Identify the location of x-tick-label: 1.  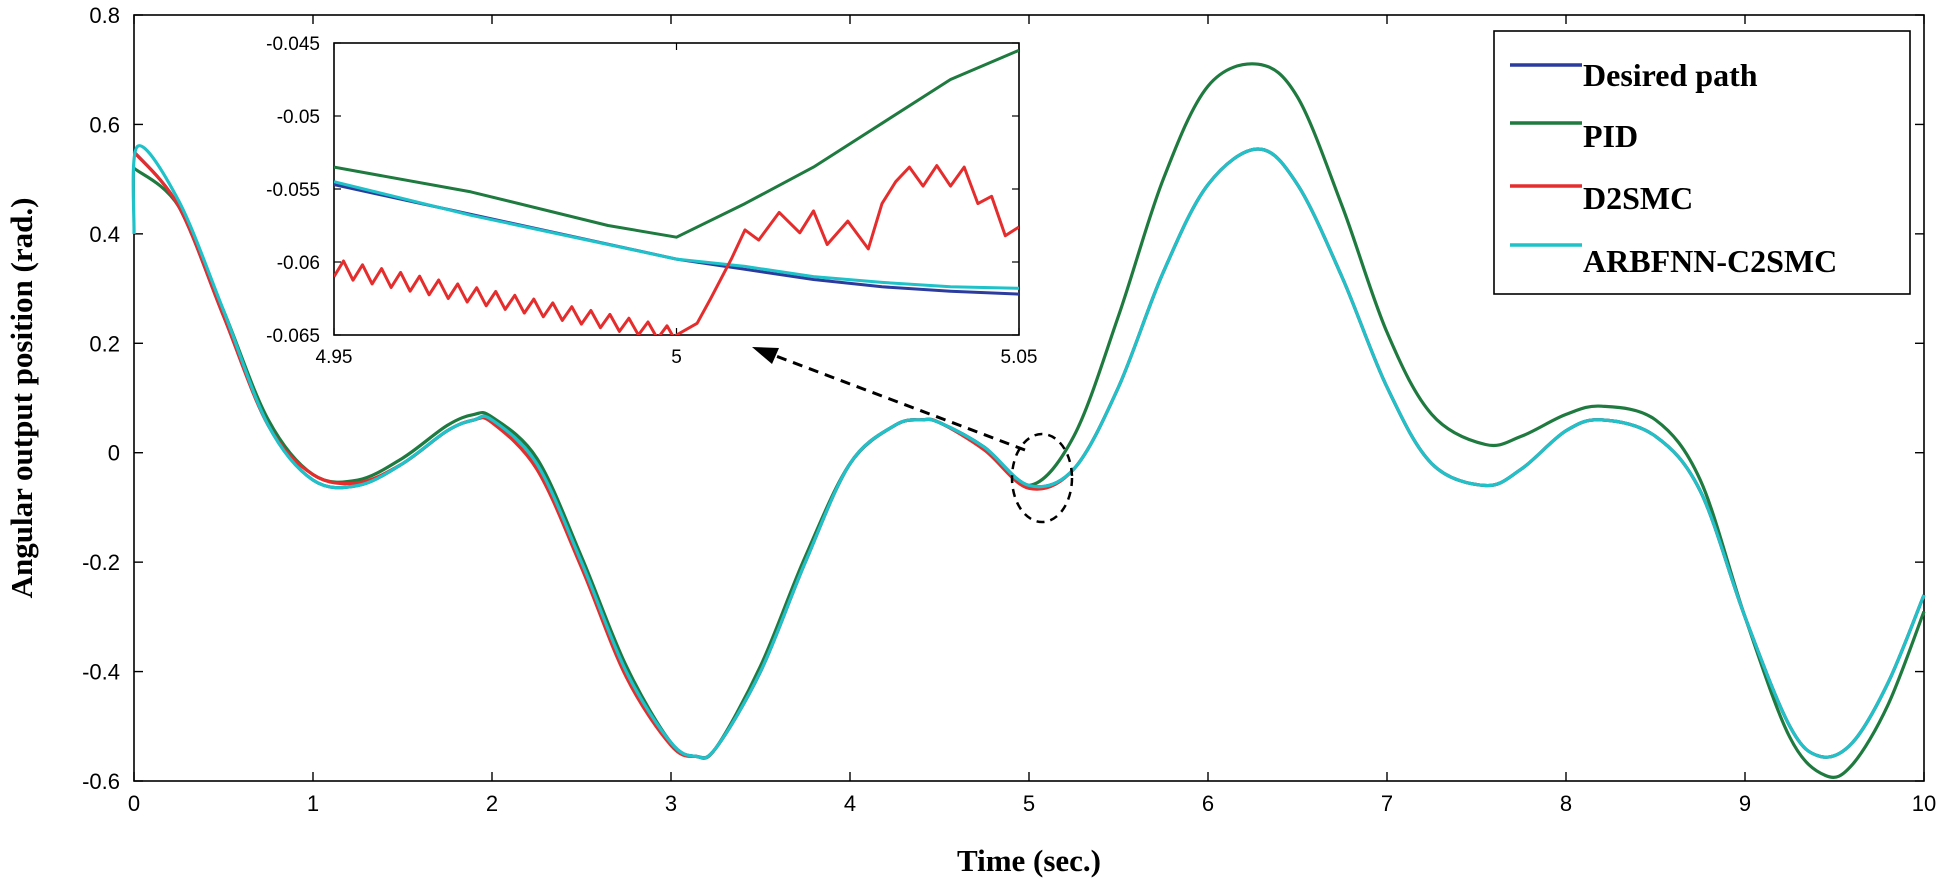
(313, 803).